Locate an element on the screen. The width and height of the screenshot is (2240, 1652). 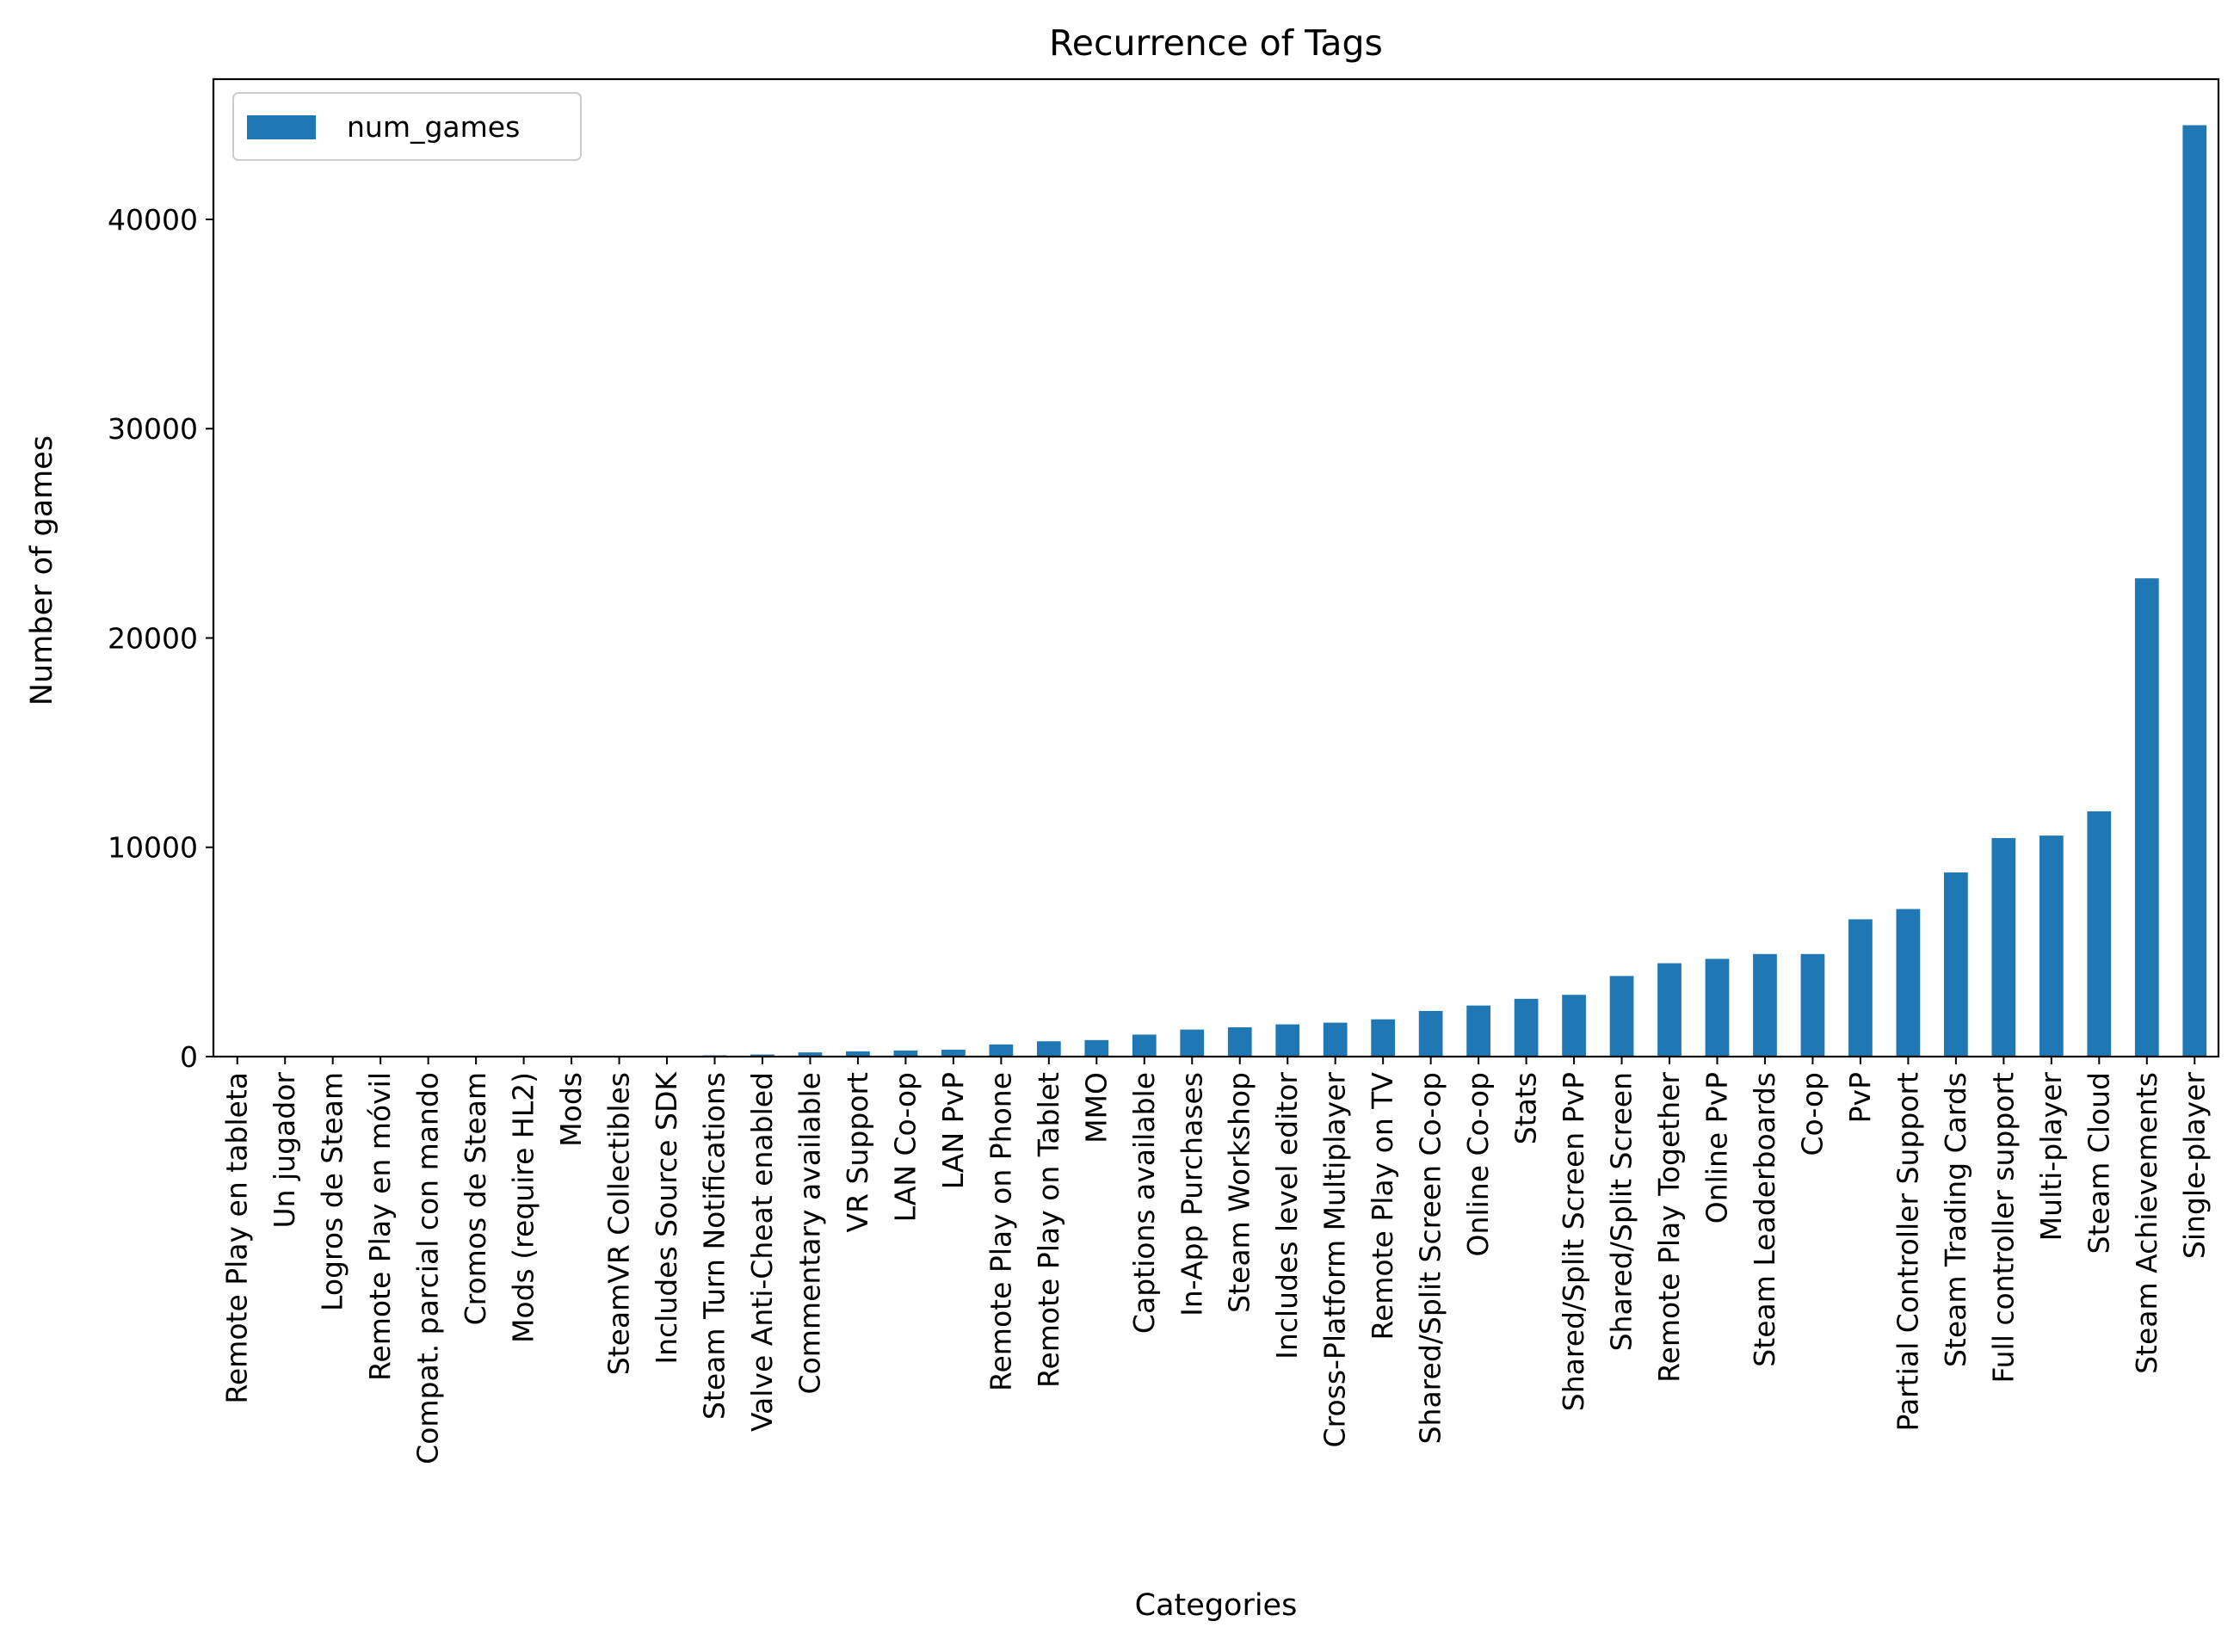
x-tick-label: Remote Play on Tablet is located at coordinates (1048, 1230).